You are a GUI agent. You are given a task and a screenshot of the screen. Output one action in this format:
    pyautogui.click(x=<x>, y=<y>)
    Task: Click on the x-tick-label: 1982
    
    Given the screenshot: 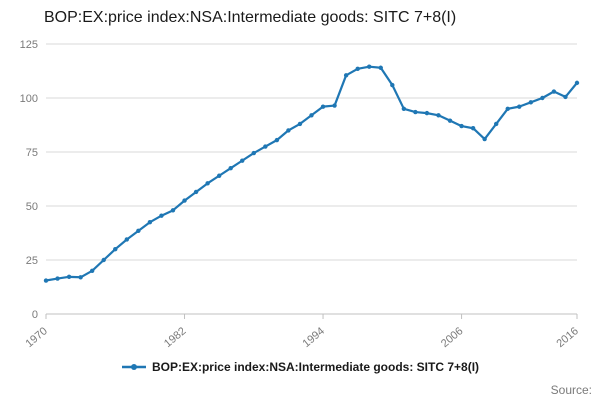 What is the action you would take?
    pyautogui.click(x=175, y=337)
    